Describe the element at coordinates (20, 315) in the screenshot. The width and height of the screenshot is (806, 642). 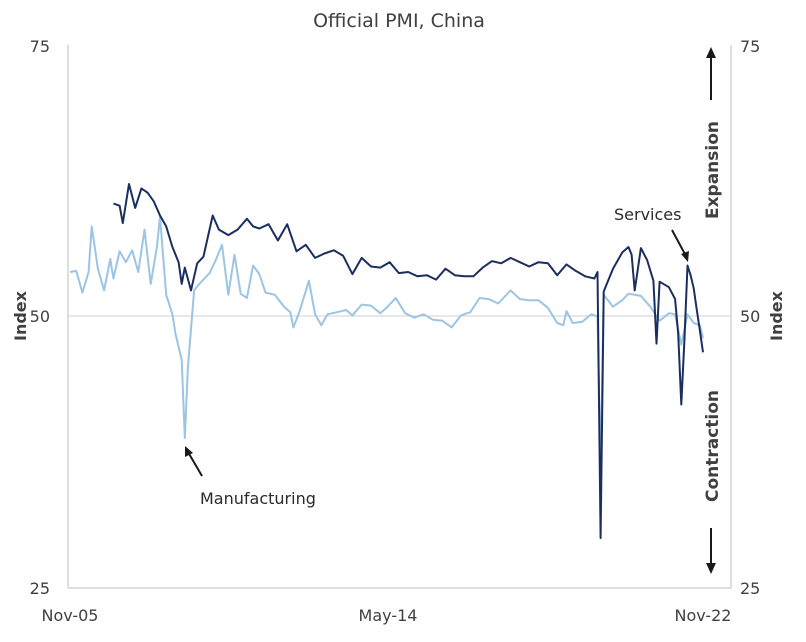
I see `y-axis-title-left: Index` at that location.